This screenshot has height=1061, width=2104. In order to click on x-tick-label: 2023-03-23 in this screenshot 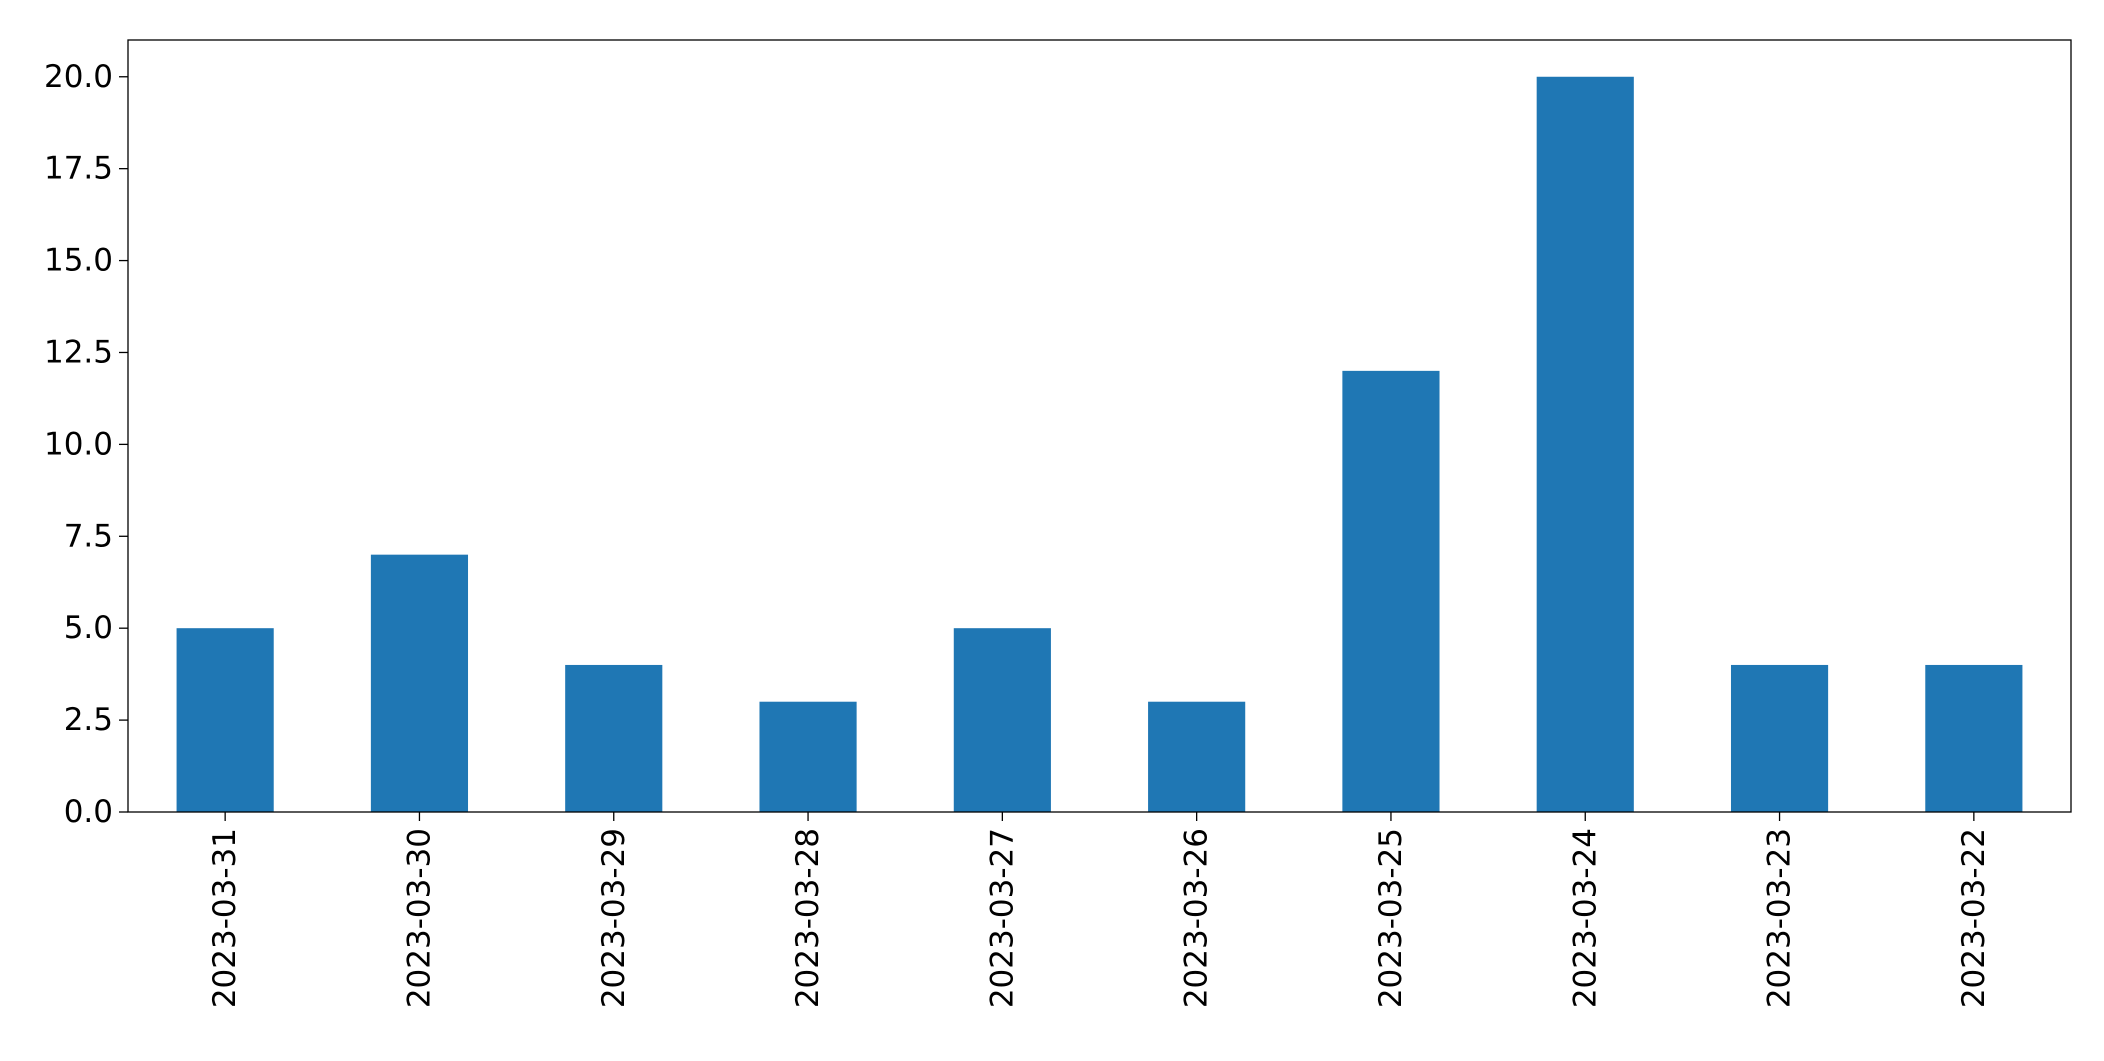, I will do `click(1780, 918)`.